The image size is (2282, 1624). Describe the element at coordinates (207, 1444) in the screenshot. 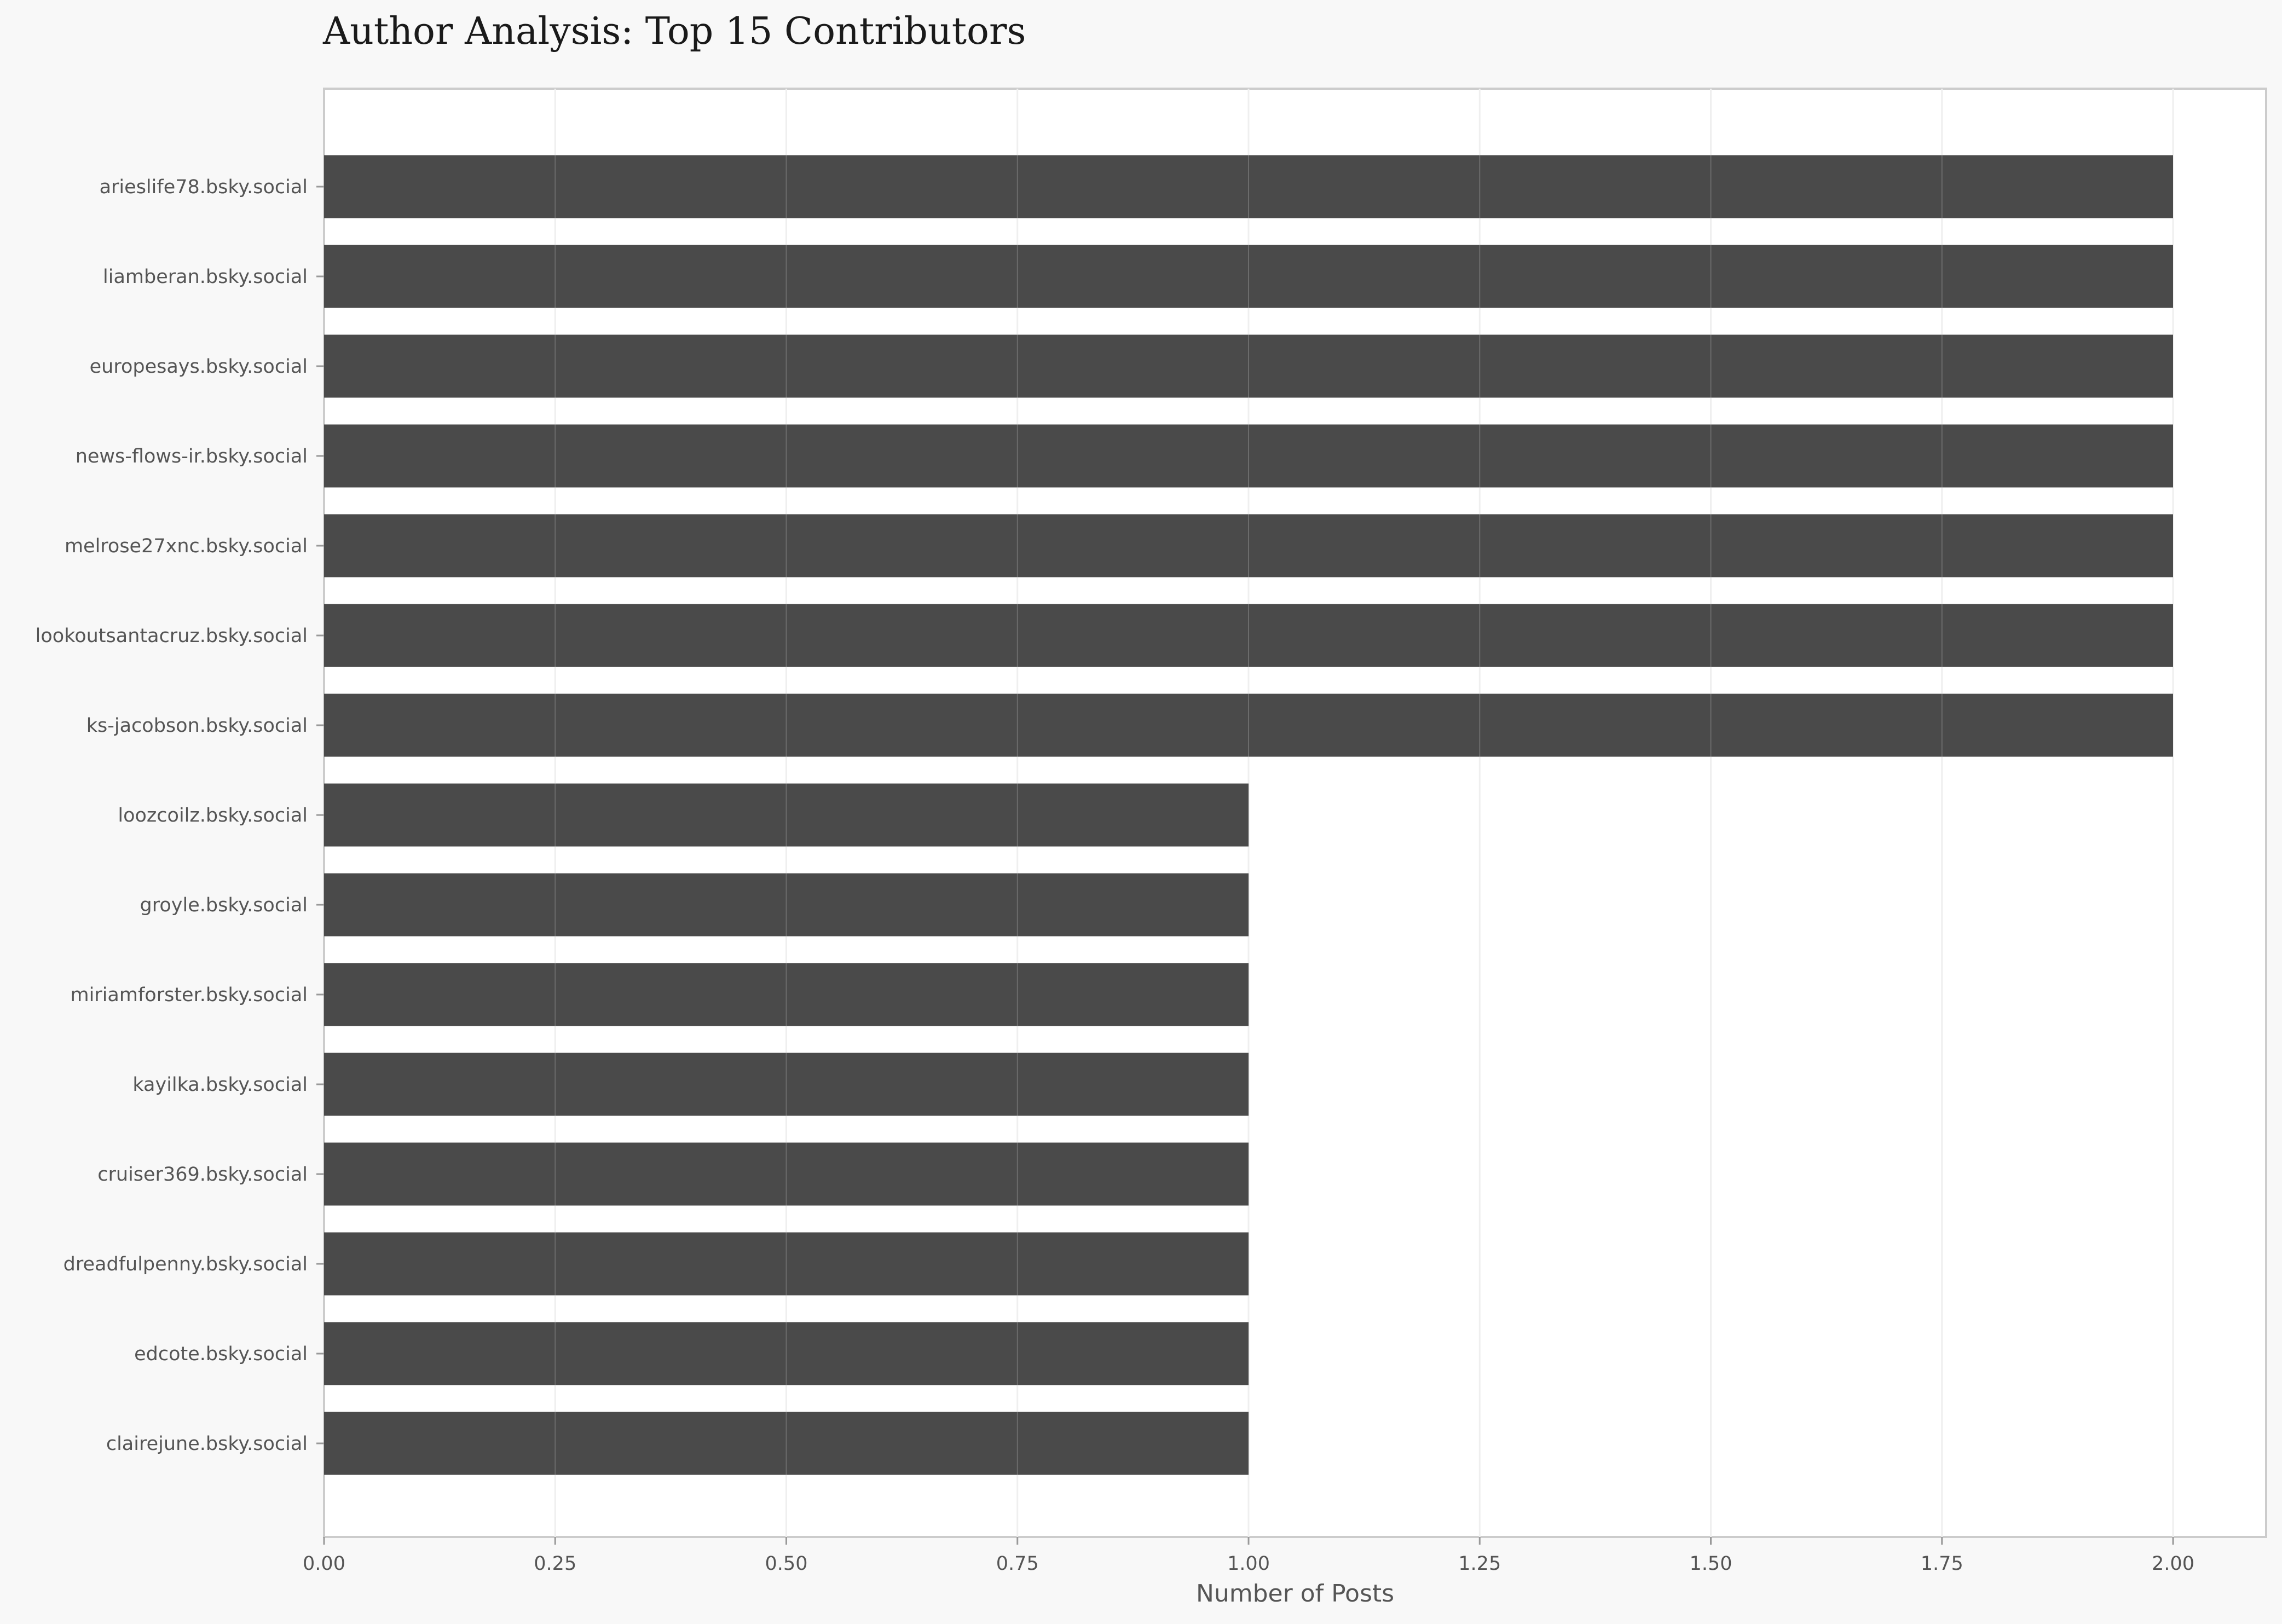

I see `y-tick-label: clairejune.bsky.social` at that location.